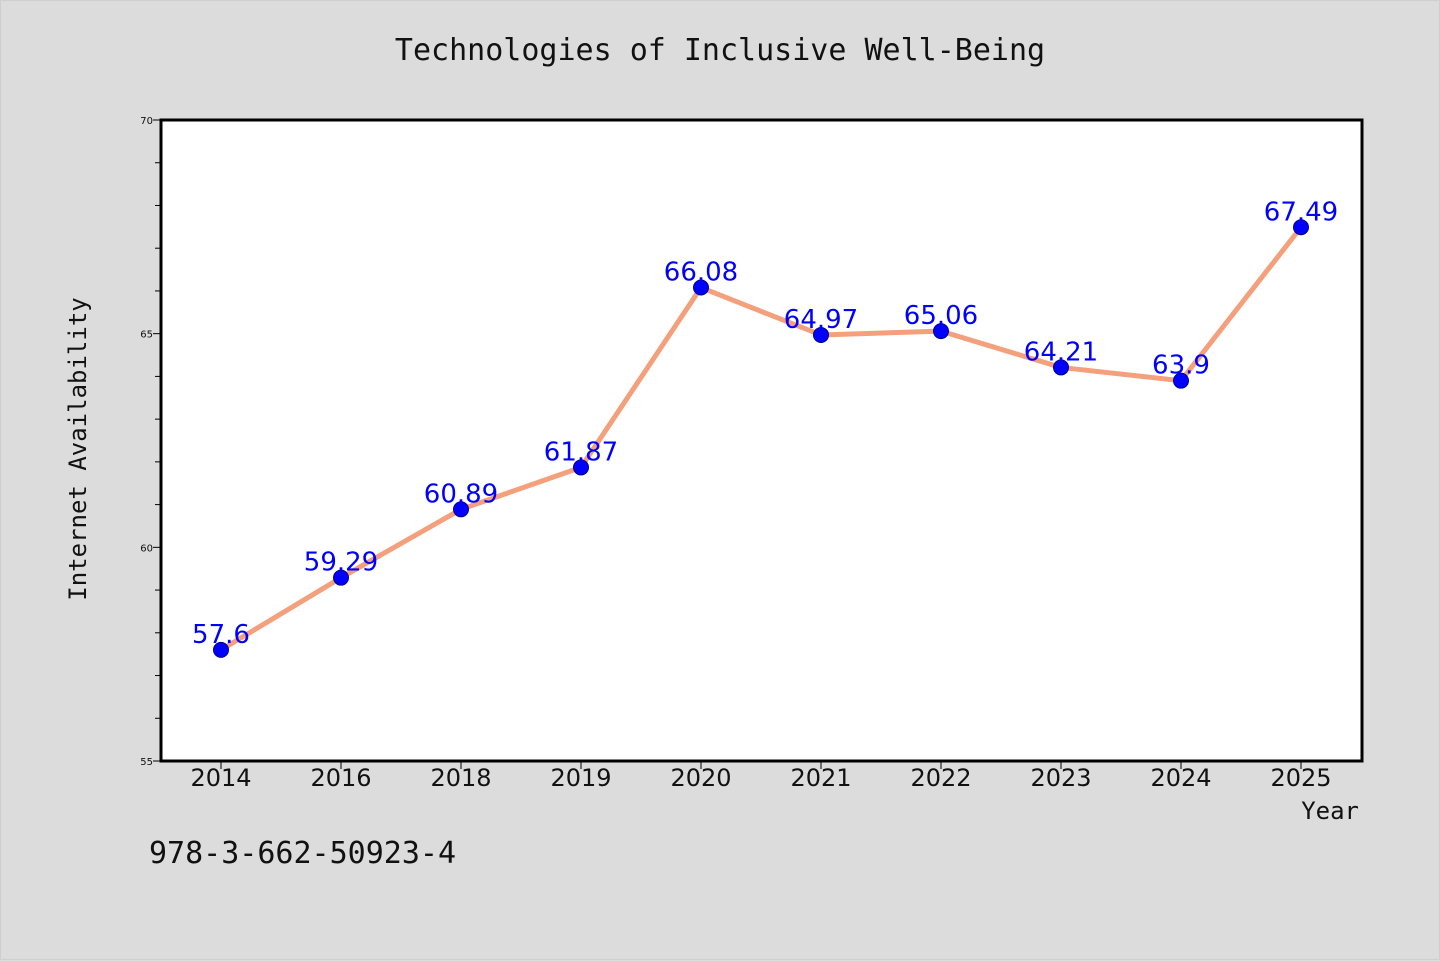 The image size is (1440, 961). What do you see at coordinates (341, 563) in the screenshot?
I see `data-label: 59.29` at bounding box center [341, 563].